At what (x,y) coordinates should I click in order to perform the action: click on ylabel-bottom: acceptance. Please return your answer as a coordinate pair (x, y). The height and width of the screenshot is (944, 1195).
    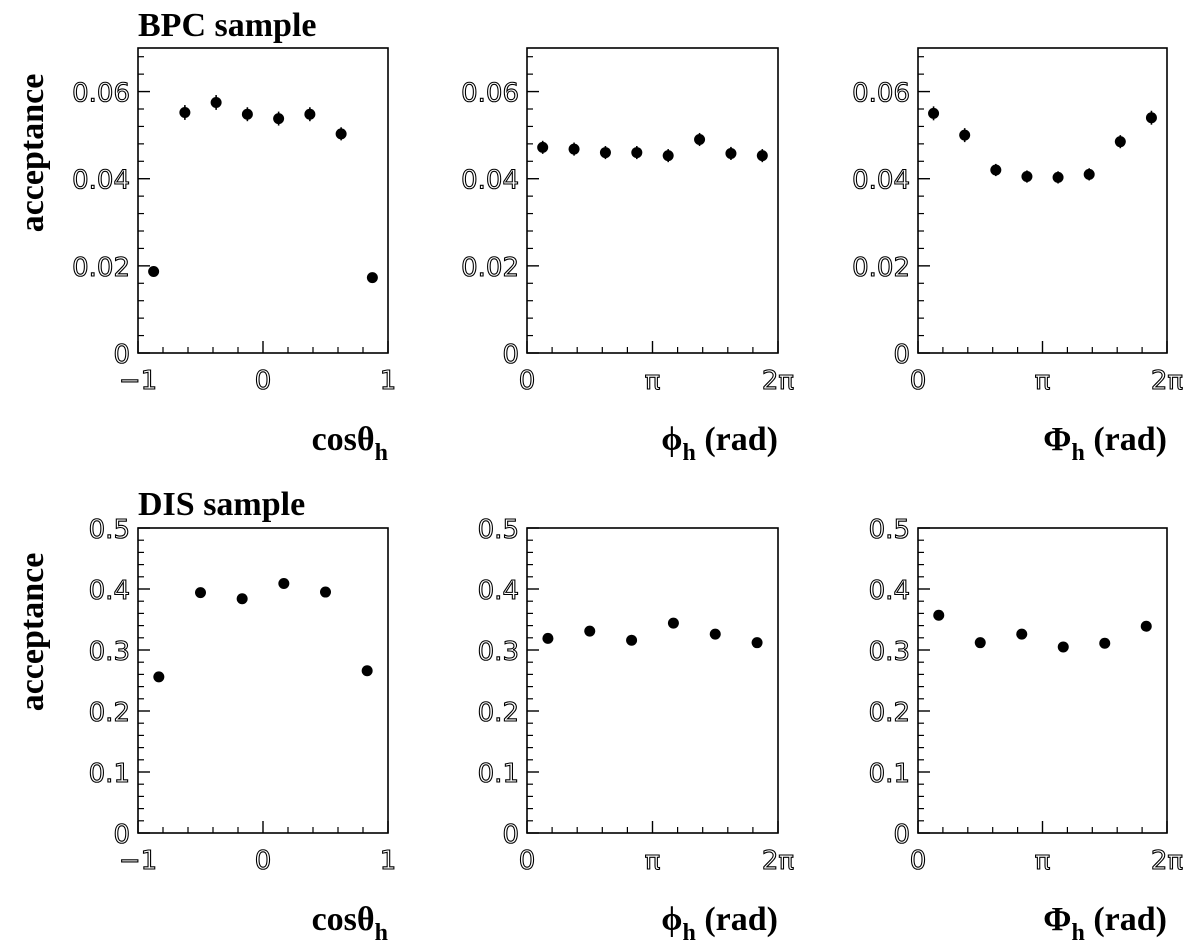
    Looking at the image, I should click on (32, 632).